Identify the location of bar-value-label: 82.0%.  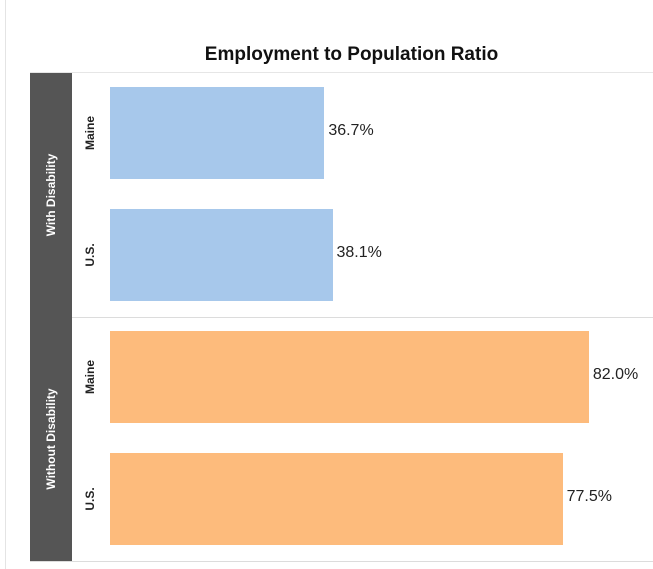
(615, 374).